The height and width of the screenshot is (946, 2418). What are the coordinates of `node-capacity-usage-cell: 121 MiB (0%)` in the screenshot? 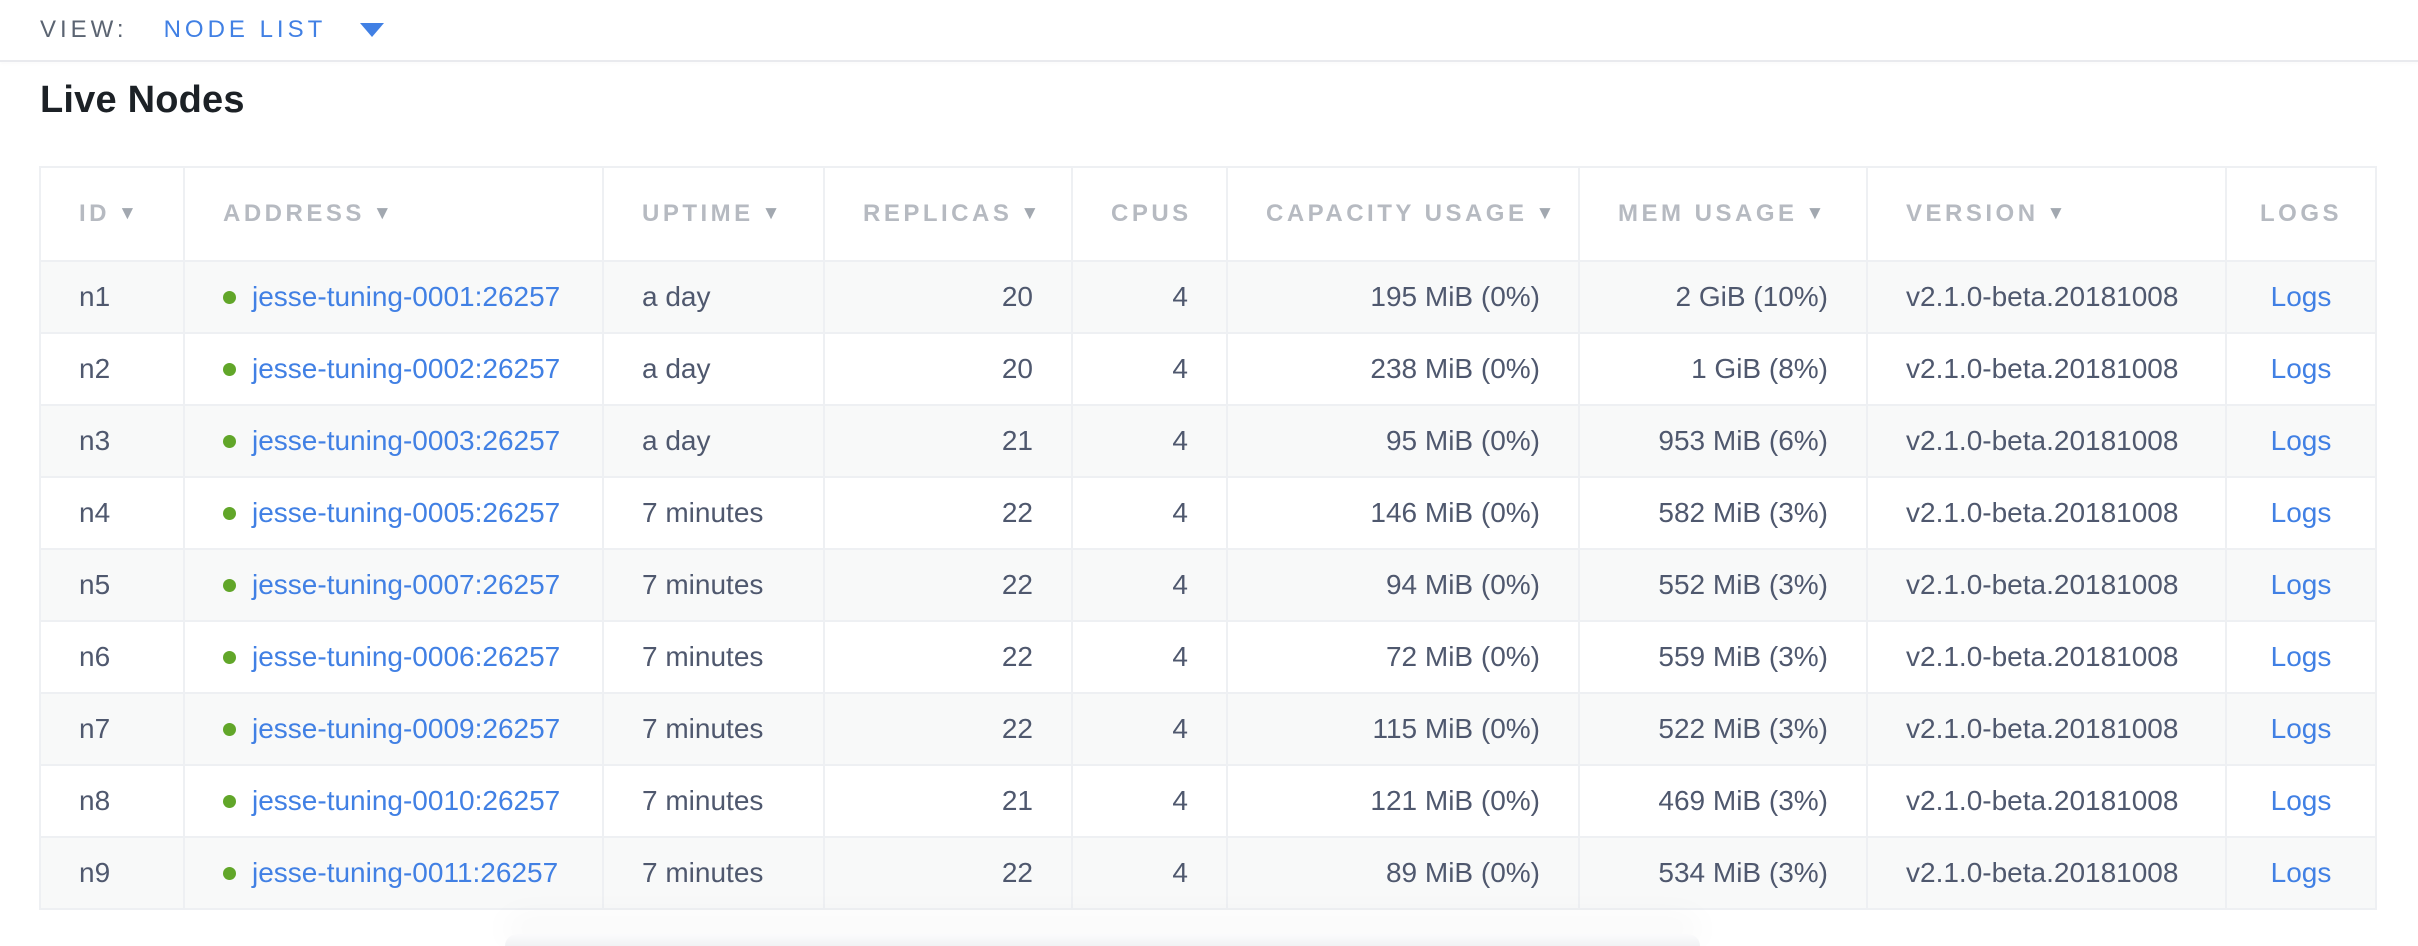 It's located at (1403, 801).